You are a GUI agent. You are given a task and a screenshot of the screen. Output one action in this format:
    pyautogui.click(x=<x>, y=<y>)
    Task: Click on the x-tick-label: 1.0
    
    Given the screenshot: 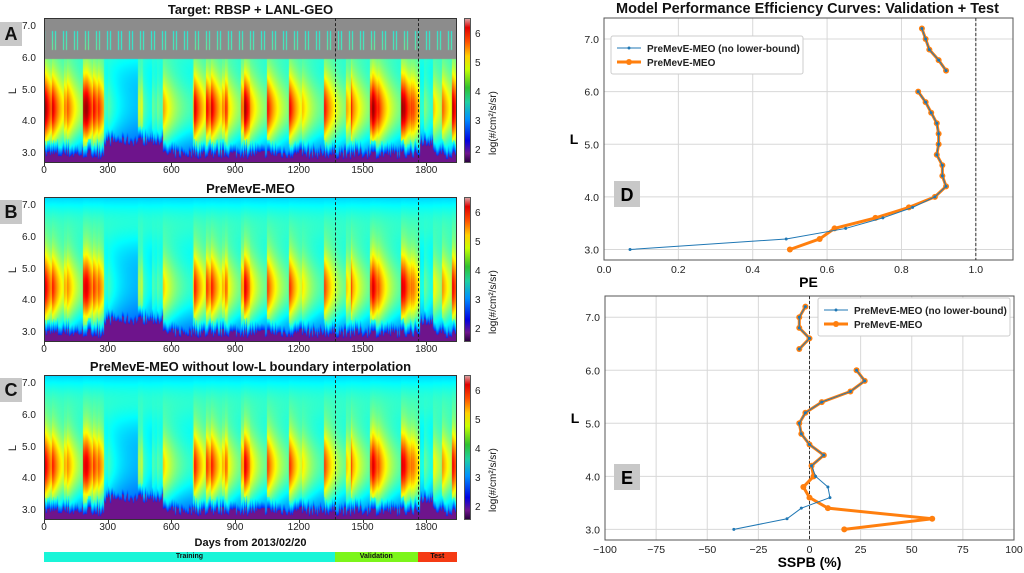 What is the action you would take?
    pyautogui.click(x=976, y=270)
    